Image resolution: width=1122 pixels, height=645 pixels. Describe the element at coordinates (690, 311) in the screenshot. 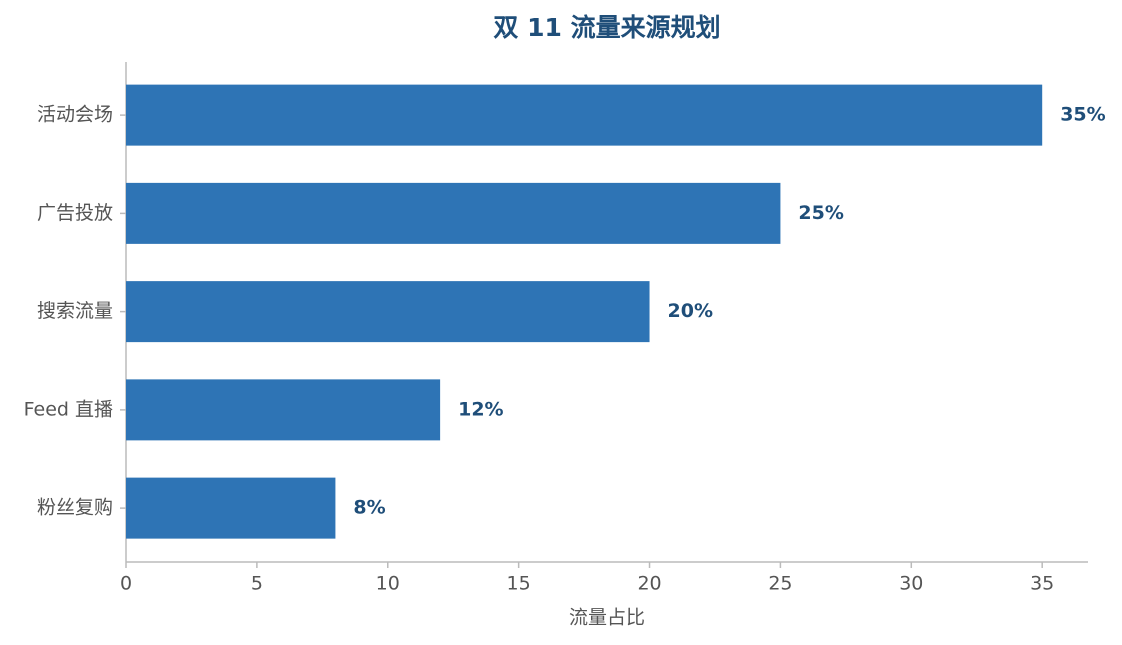

I see `value-label: 20%` at that location.